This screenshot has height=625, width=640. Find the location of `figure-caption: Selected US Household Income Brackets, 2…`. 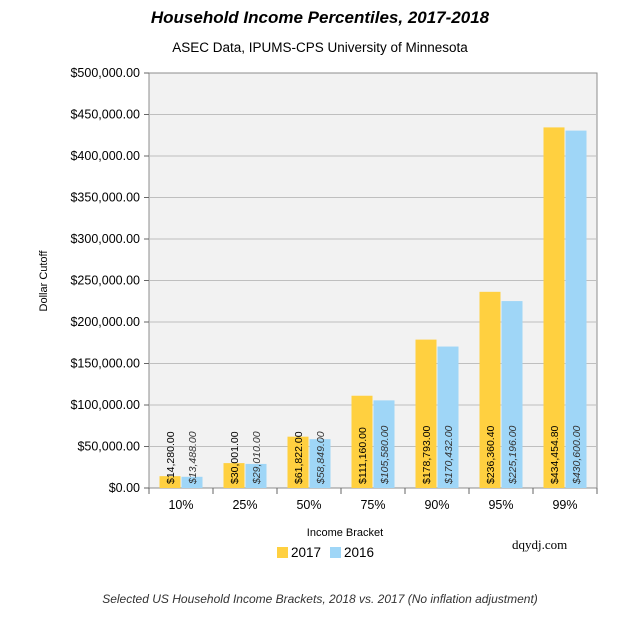

figure-caption: Selected US Household Income Brackets, 2… is located at coordinates (320, 599).